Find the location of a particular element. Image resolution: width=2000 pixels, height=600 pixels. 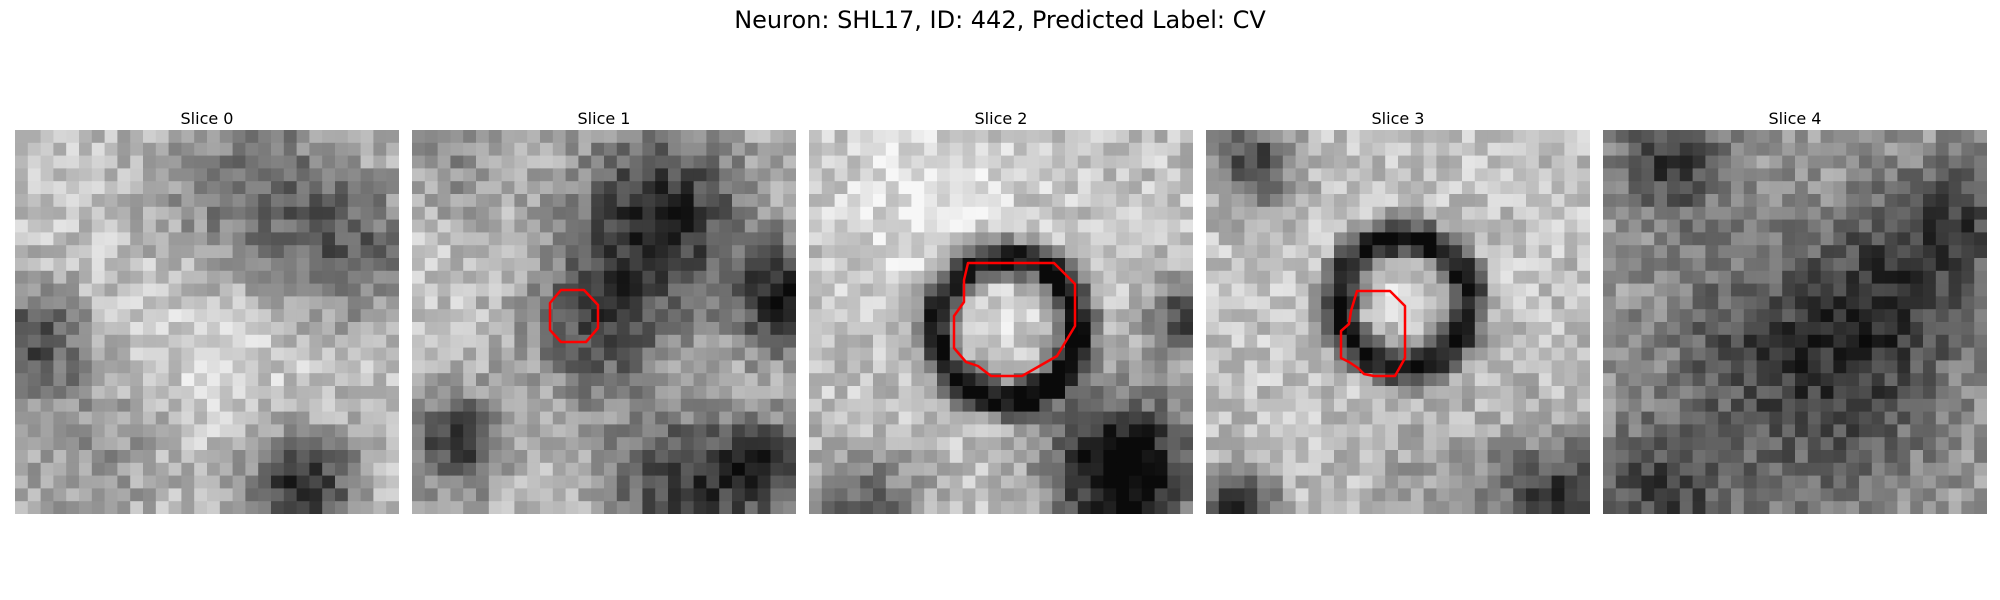

slice-panel-1: Slice 1 is located at coordinates (604, 311).